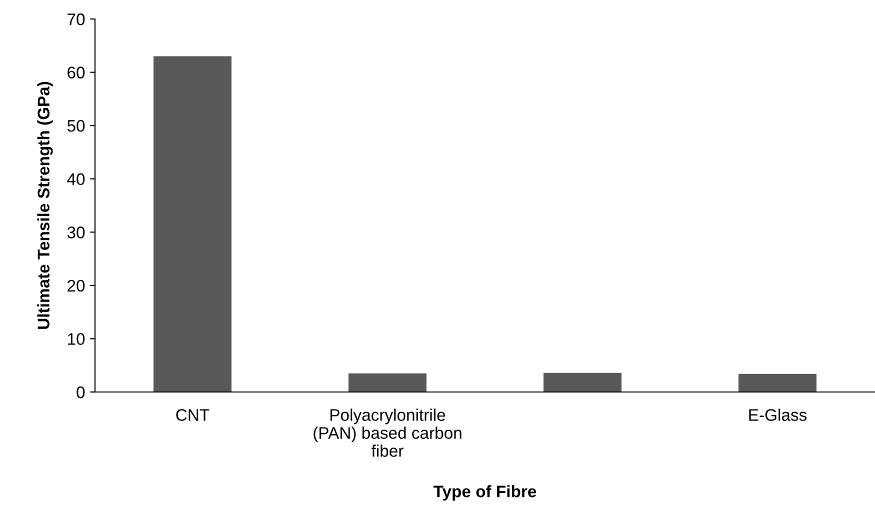 The width and height of the screenshot is (875, 512). What do you see at coordinates (76, 126) in the screenshot?
I see `y-tick-label: 50` at bounding box center [76, 126].